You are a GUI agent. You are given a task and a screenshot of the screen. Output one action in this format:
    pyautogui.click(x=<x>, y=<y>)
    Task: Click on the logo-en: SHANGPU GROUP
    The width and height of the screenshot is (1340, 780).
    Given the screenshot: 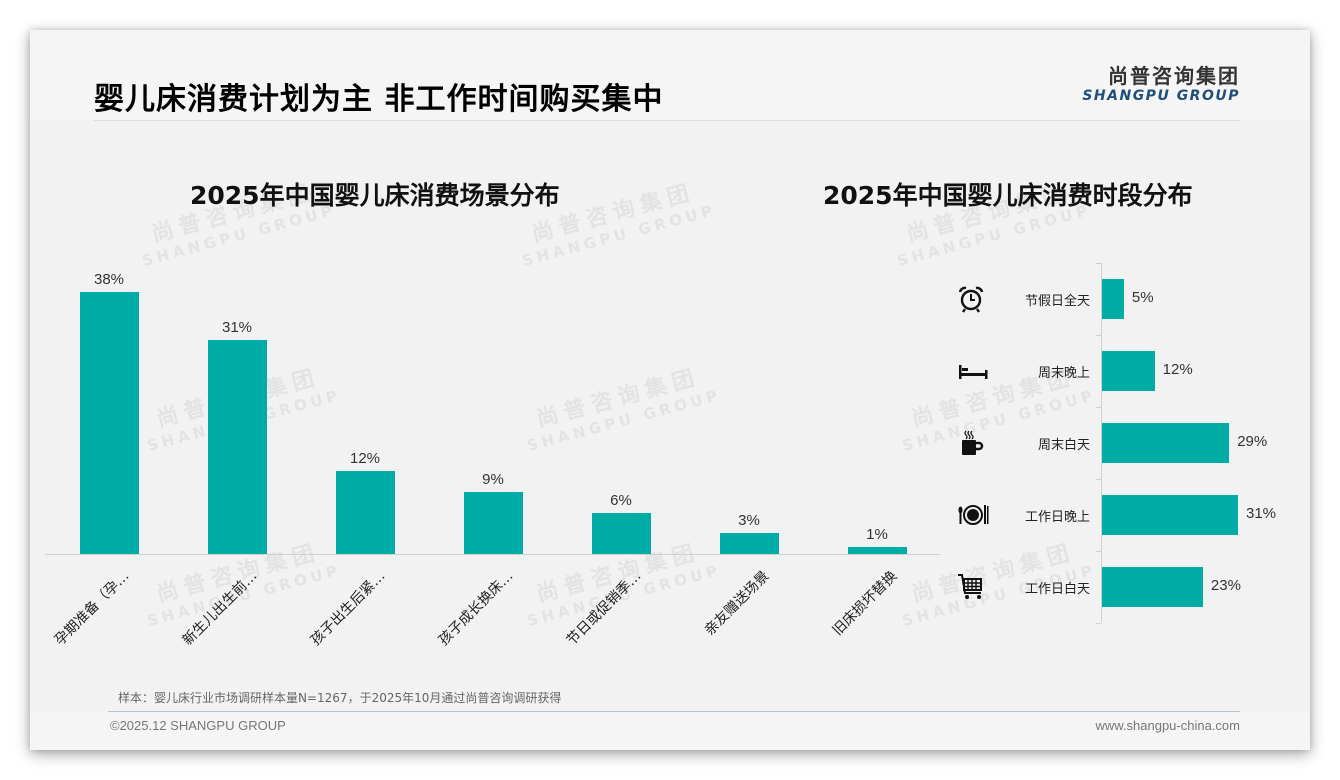 What is the action you would take?
    pyautogui.click(x=1161, y=96)
    